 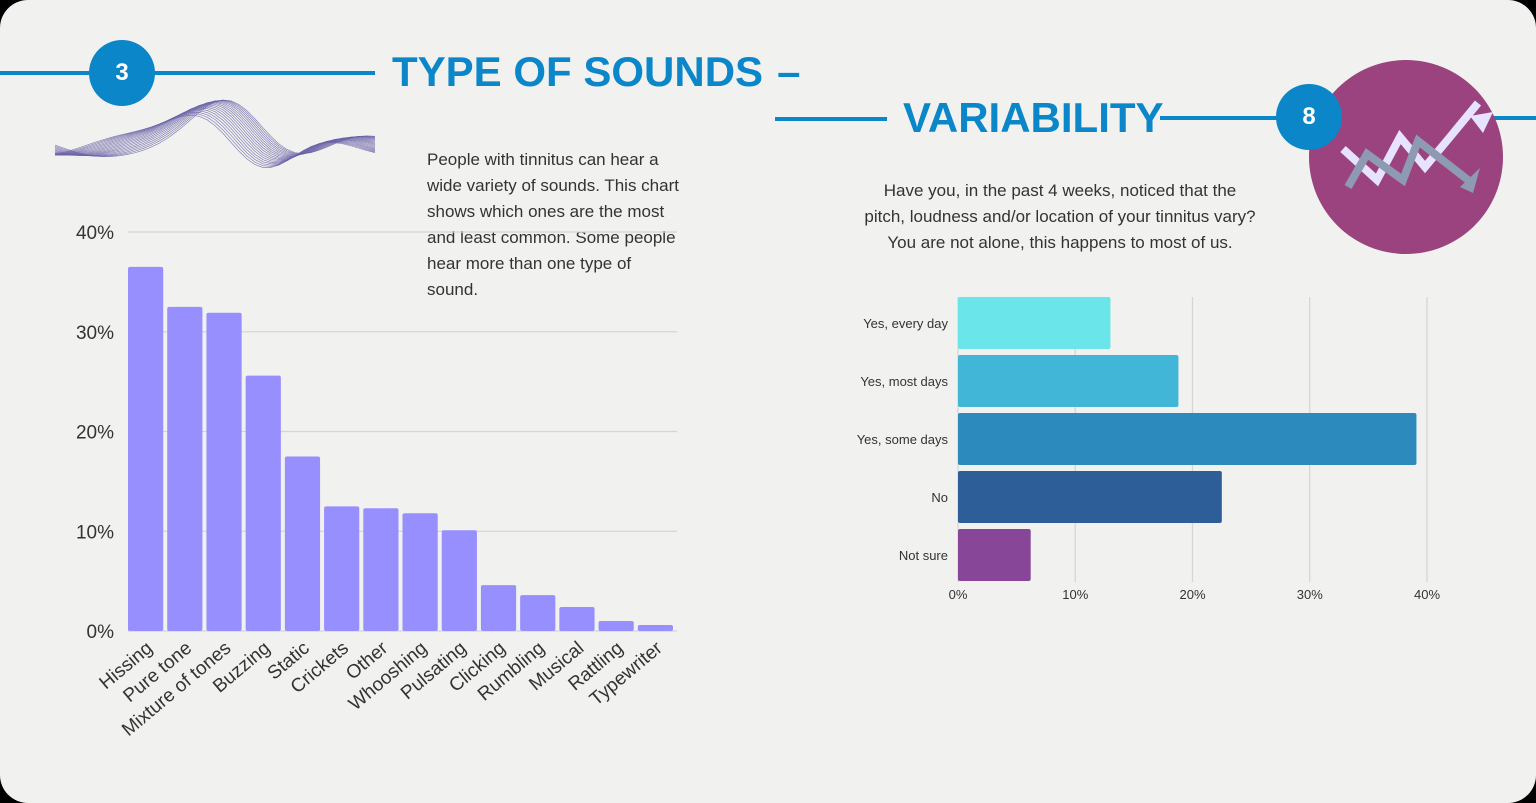 I want to click on y-category-label: Yes, some days, so click(x=903, y=439).